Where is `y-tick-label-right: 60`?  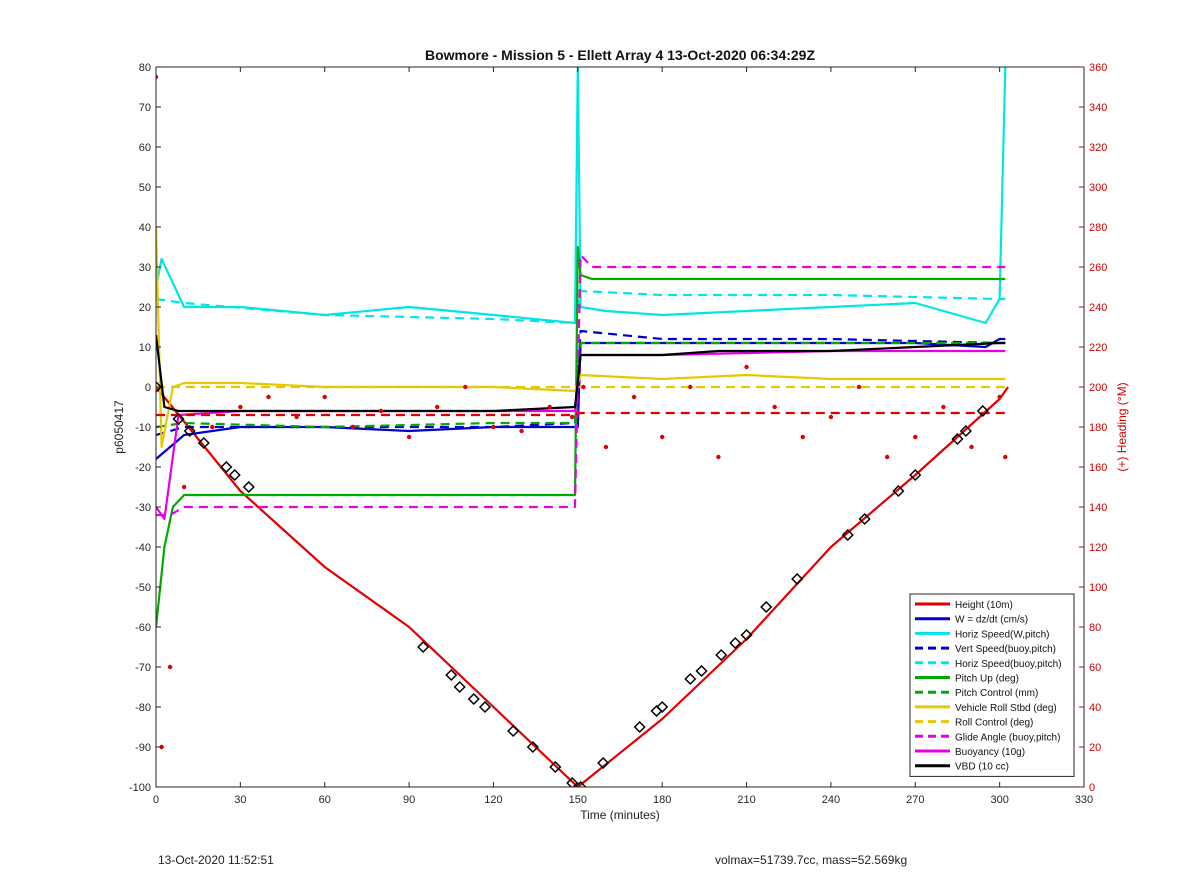 y-tick-label-right: 60 is located at coordinates (1095, 668).